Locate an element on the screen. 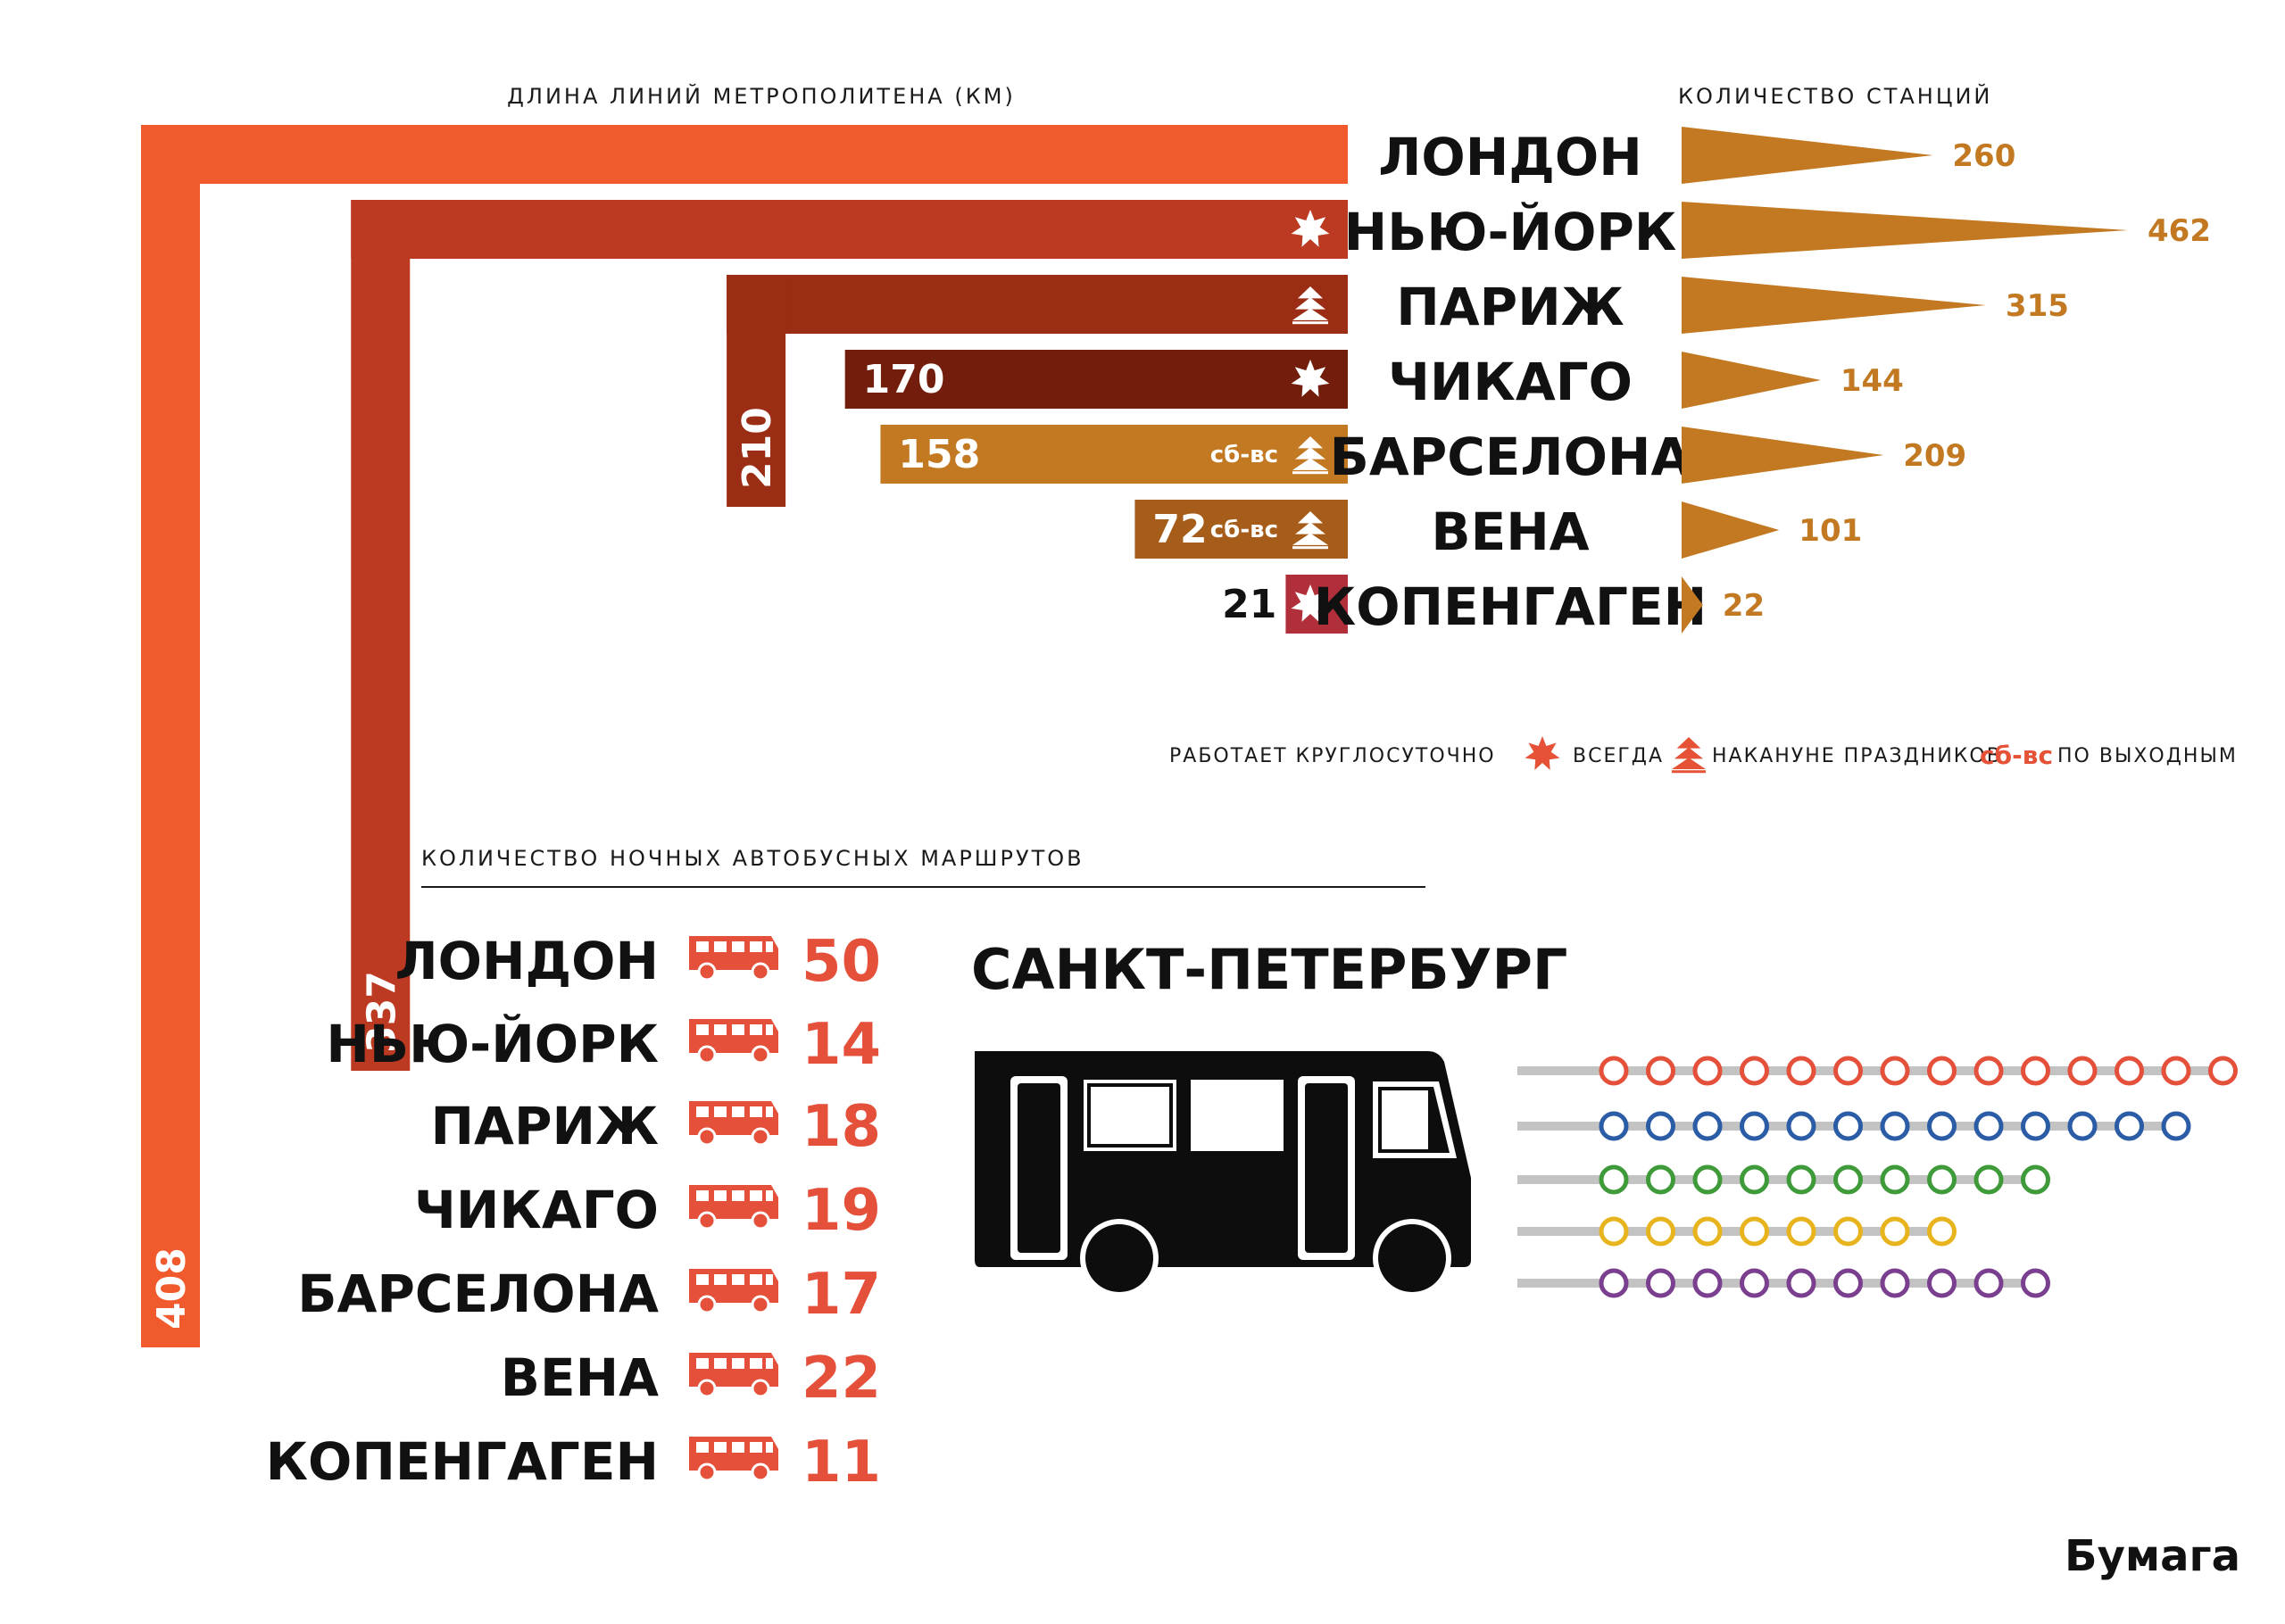 The height and width of the screenshot is (1624, 2285). bus-route-count: 11 is located at coordinates (841, 1462).